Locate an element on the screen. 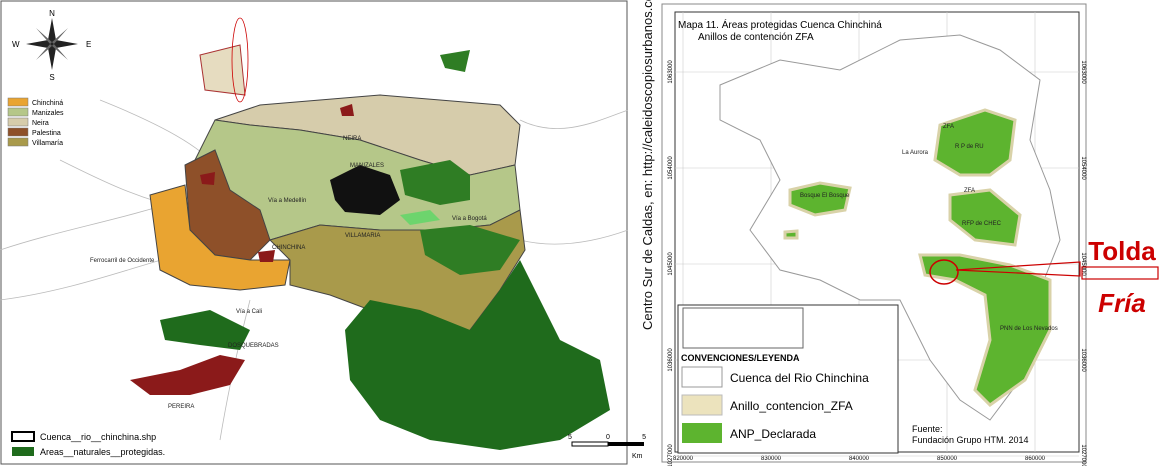  manizales-urban is located at coordinates (365, 190).